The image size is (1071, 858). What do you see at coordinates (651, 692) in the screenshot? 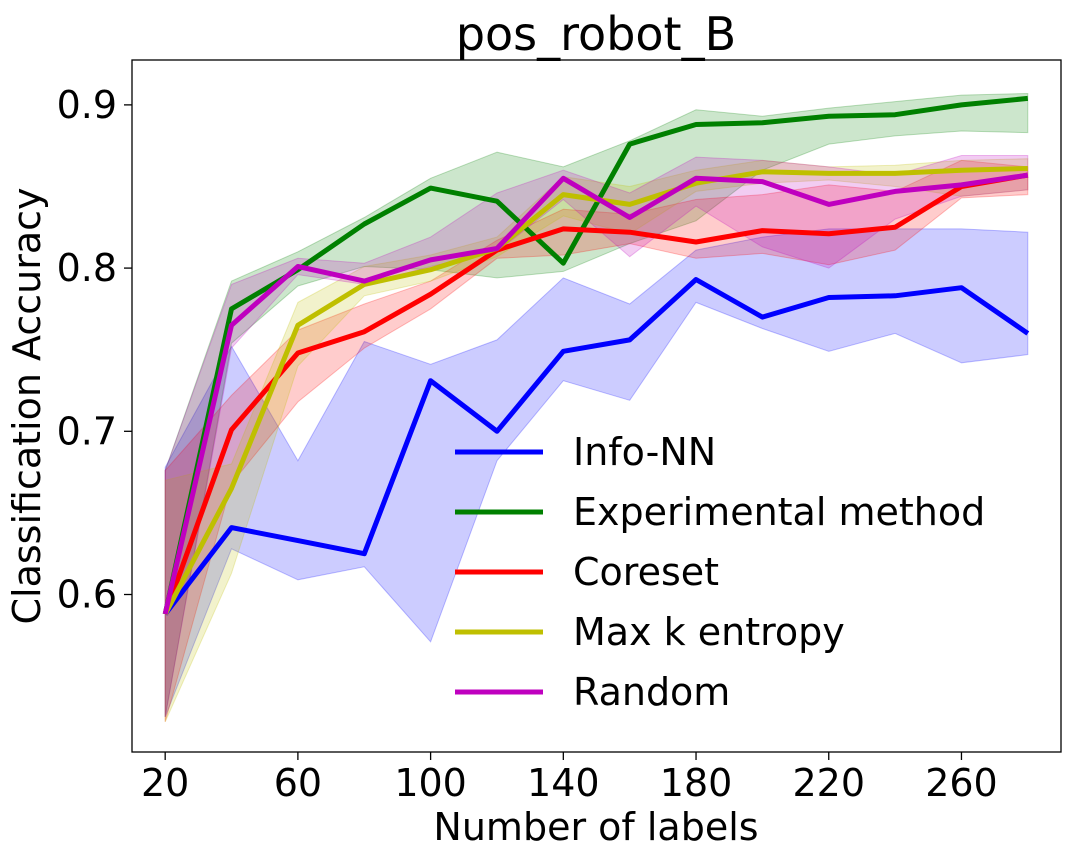
I see `legend-label-random: Random` at bounding box center [651, 692].